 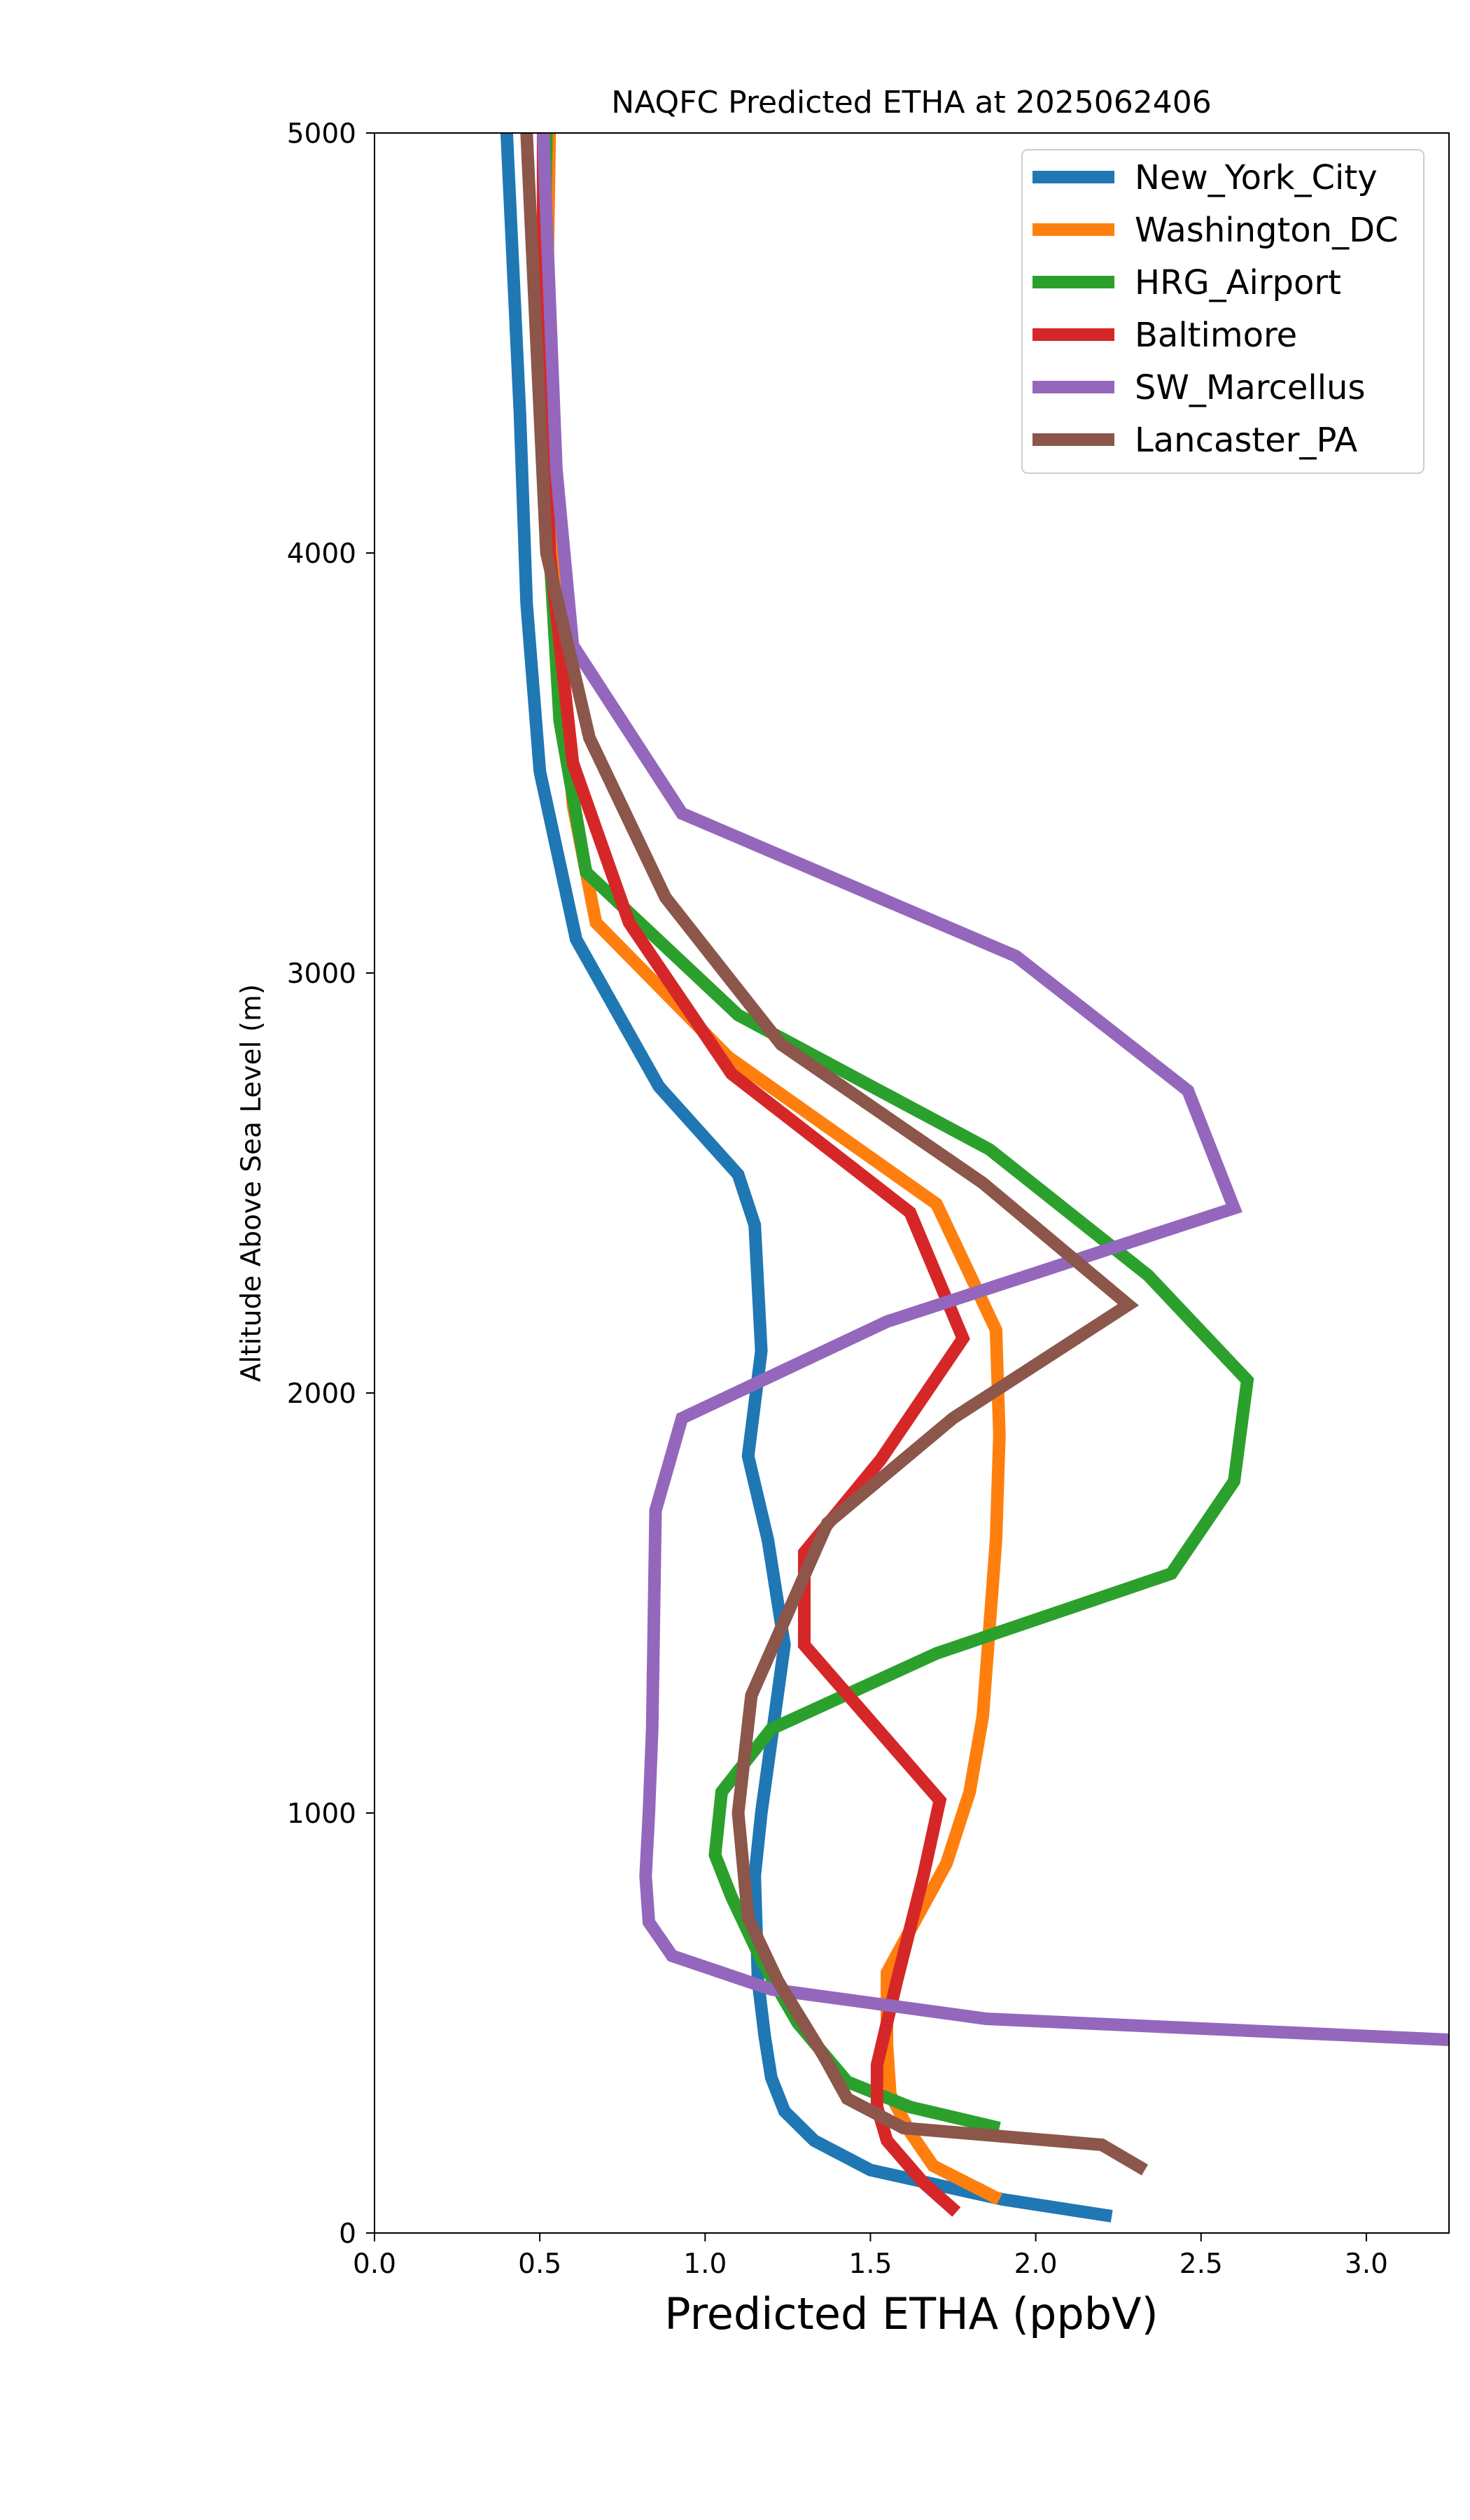 What do you see at coordinates (321, 134) in the screenshot?
I see `y-tick-label: 5000` at bounding box center [321, 134].